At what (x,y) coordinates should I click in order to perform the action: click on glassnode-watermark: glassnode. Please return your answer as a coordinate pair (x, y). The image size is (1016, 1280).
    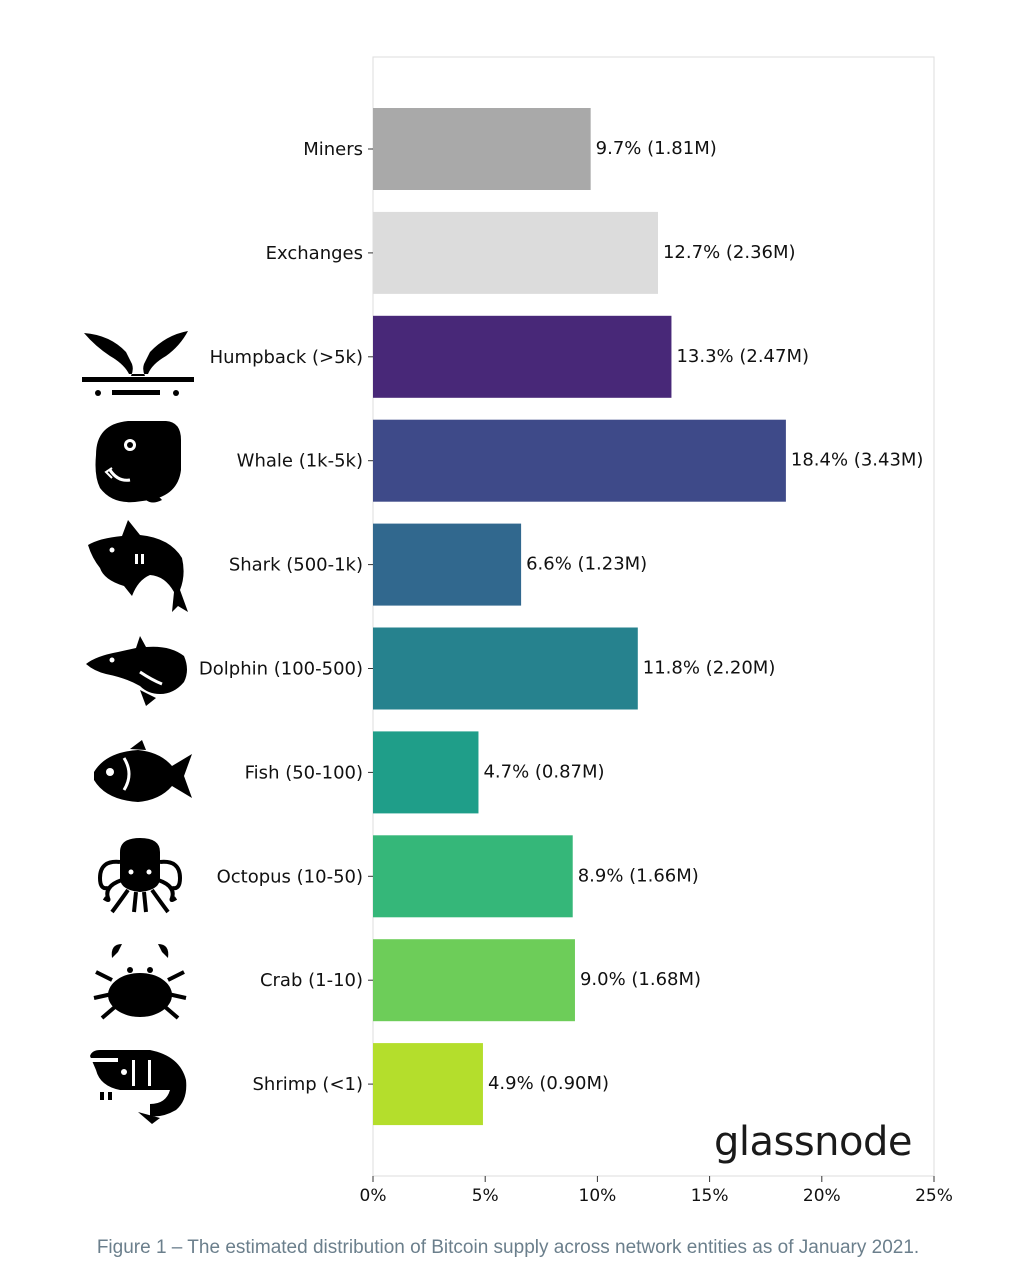
    Looking at the image, I should click on (813, 1142).